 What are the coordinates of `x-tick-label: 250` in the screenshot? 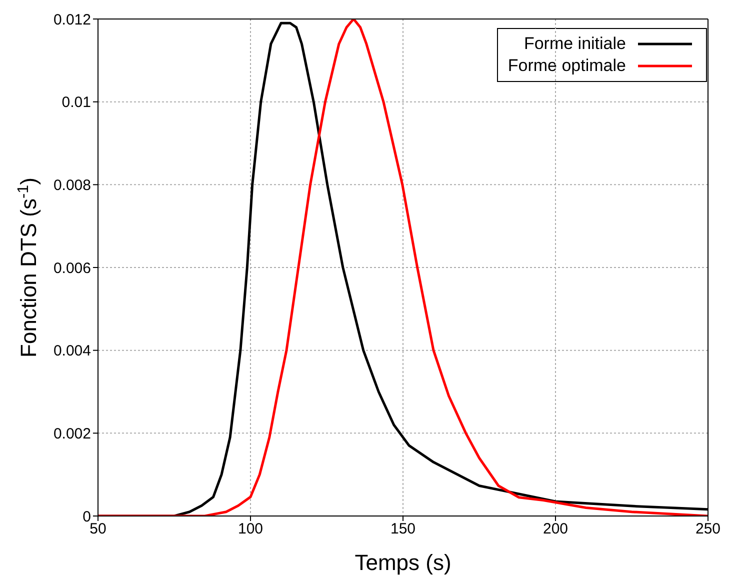 It's located at (708, 529).